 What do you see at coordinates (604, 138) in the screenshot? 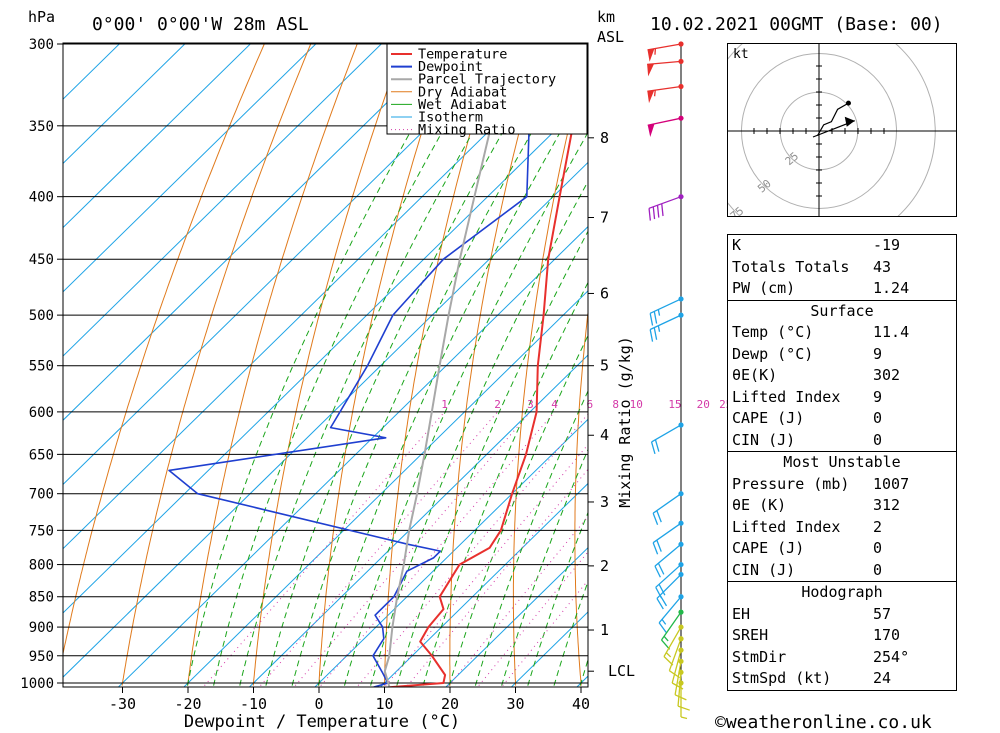
I see `km-tick-label: 8` at bounding box center [604, 138].